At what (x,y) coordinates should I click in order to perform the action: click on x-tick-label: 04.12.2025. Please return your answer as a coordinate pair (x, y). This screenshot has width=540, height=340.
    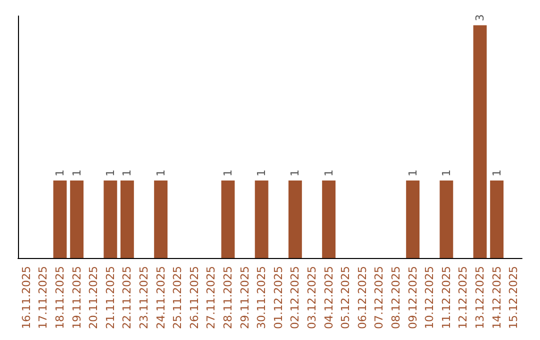
    Looking at the image, I should click on (329, 298).